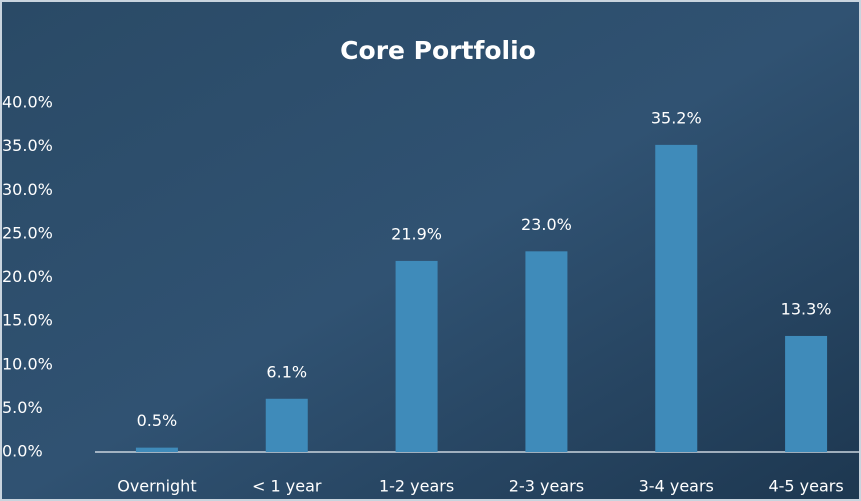 The image size is (861, 501). What do you see at coordinates (27, 363) in the screenshot?
I see `y-tick-label: 10.0%` at bounding box center [27, 363].